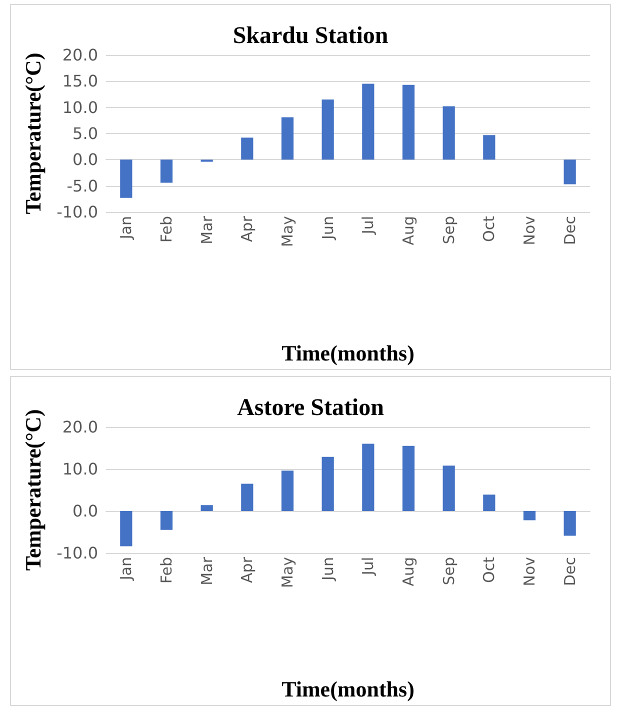 The image size is (623, 710). What do you see at coordinates (80, 81) in the screenshot?
I see `y-tick-label: 15.0` at bounding box center [80, 81].